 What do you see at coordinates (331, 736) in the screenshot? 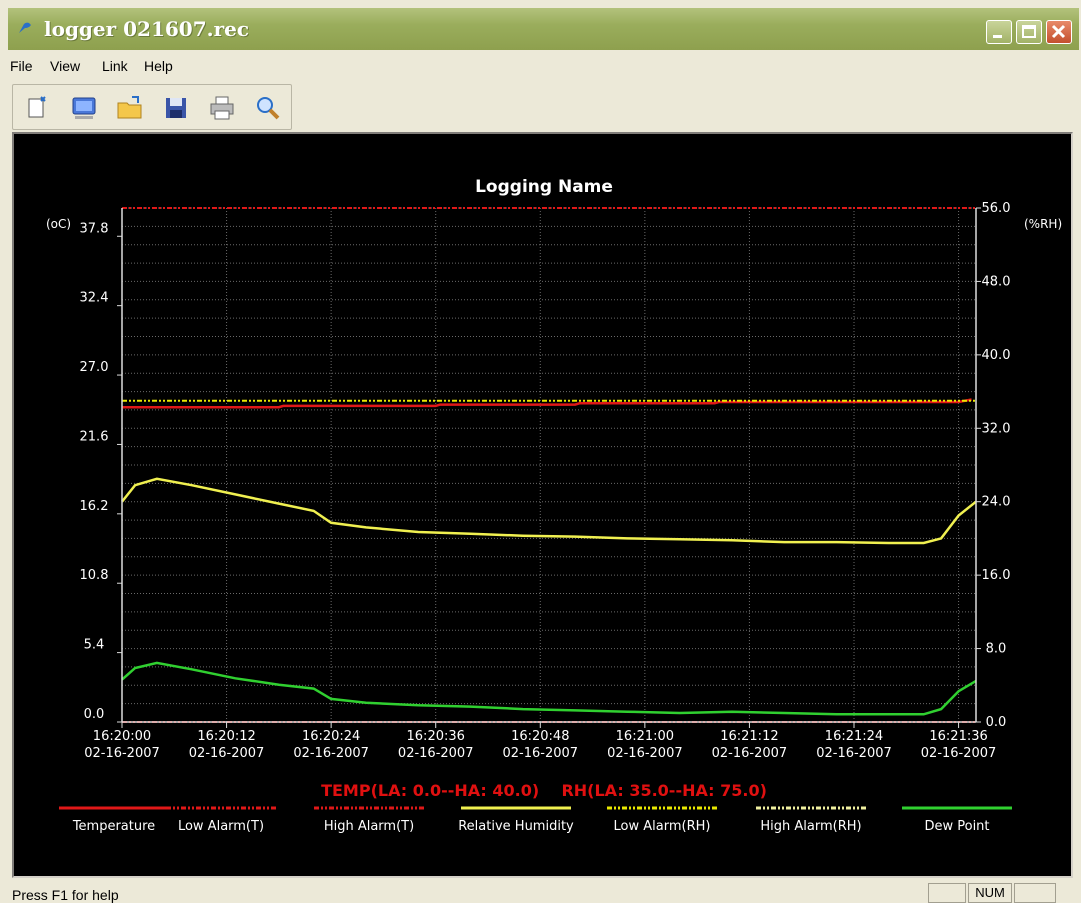
I see `x-tick-time-label: 16:20:24` at bounding box center [331, 736].